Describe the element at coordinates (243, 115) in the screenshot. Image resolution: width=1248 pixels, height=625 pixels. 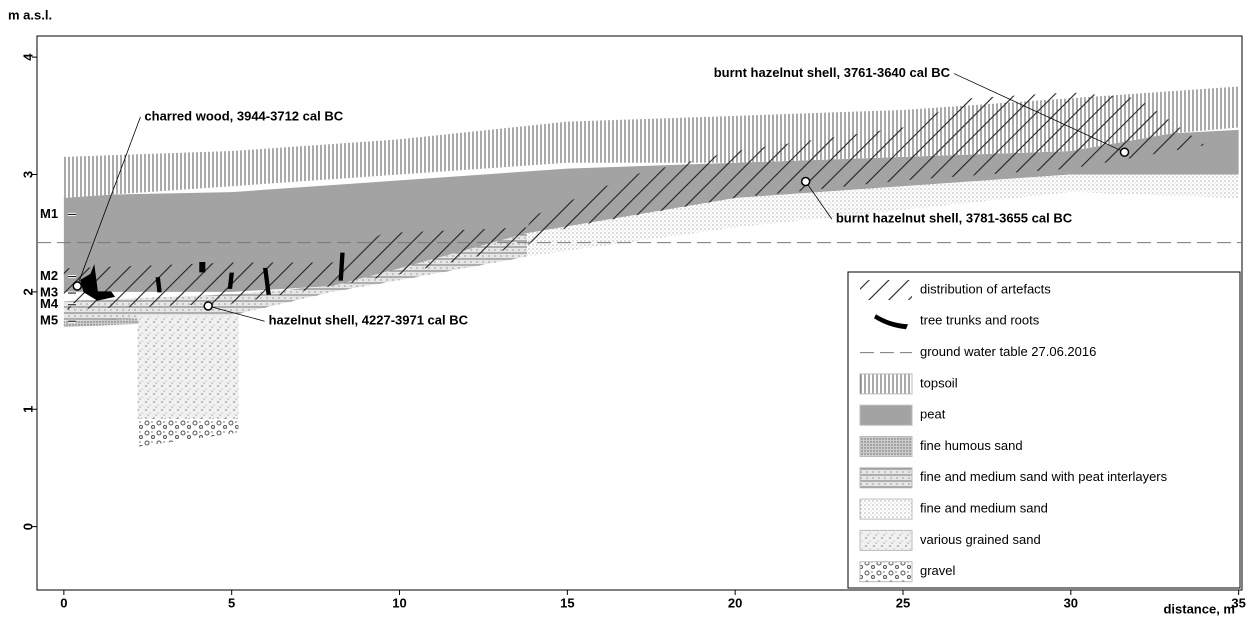
I see `sample-label: charred wood, 3944-3712 cal BC` at that location.